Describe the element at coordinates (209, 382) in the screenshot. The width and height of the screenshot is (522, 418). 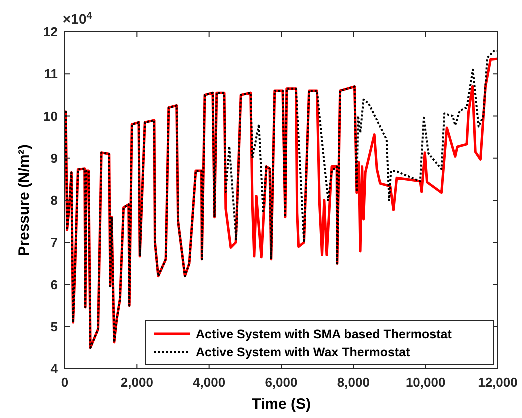
I see `x-tick-label: 4,000` at that location.